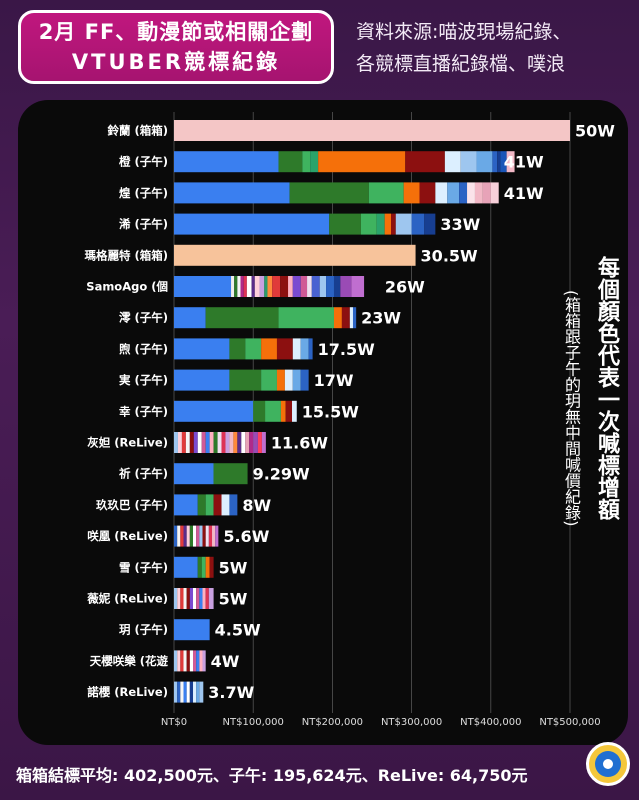 The image size is (639, 800). What do you see at coordinates (132, 505) in the screenshot?
I see `bar-category-label: 玖玖巴 (子午)` at bounding box center [132, 505].